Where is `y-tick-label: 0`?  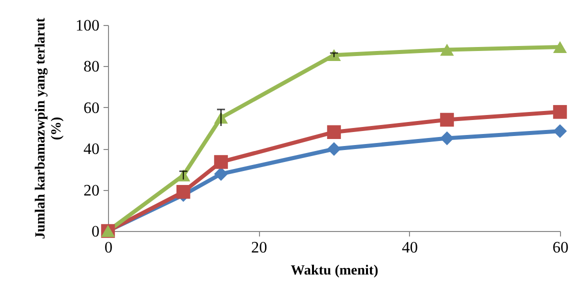
y-tick-label: 0 is located at coordinates (96, 232).